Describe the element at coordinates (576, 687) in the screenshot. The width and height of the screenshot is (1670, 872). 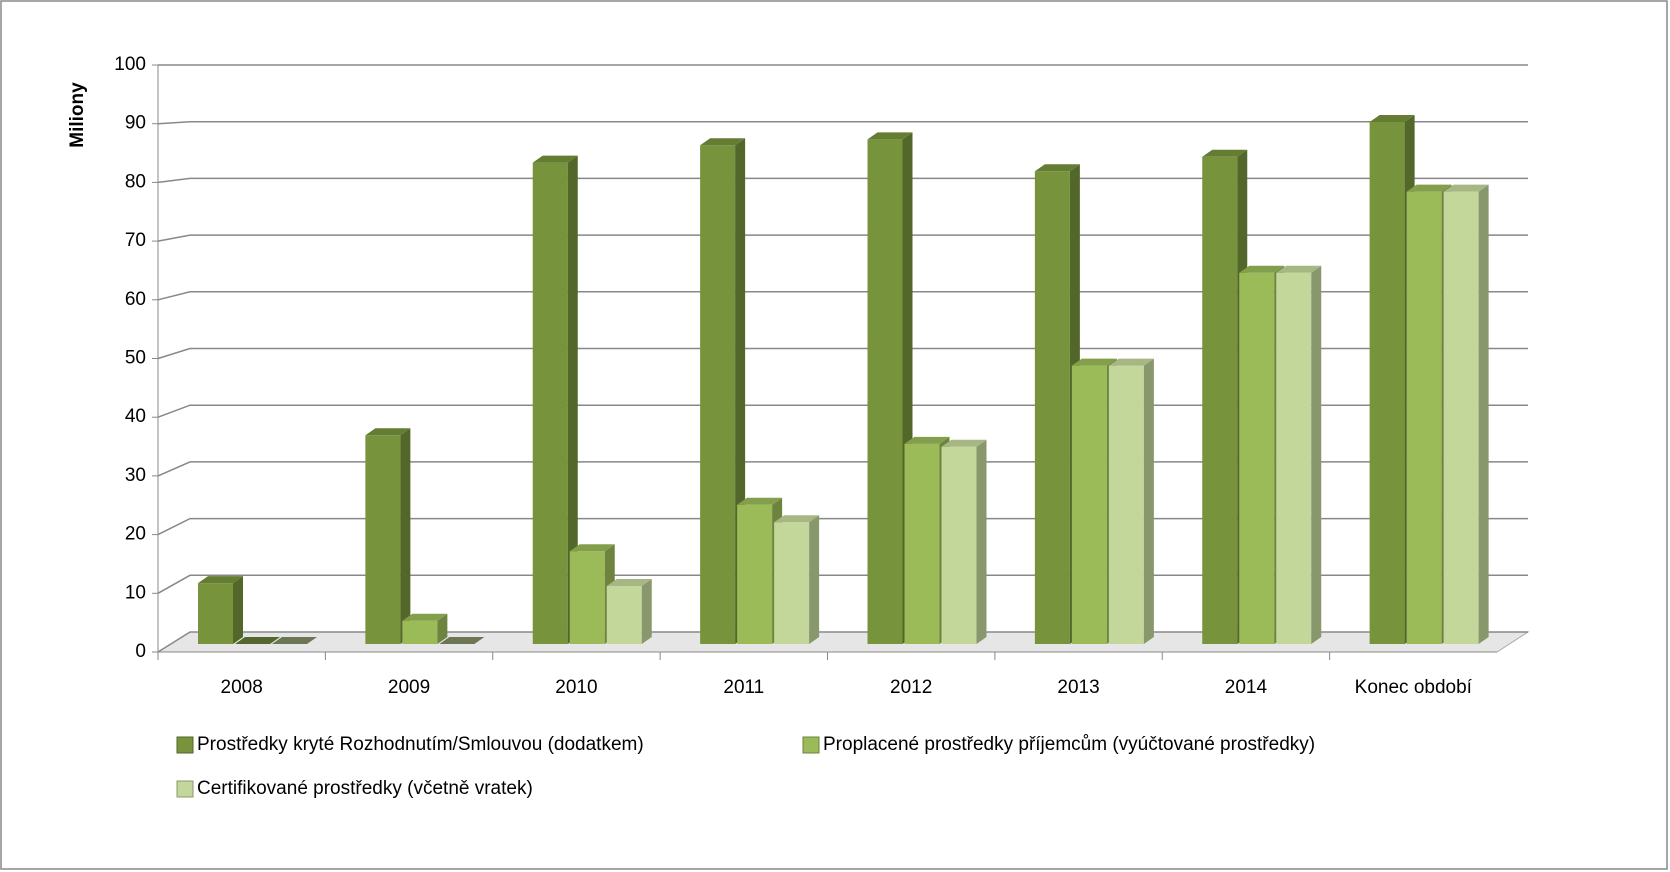
I see `x-tick-label: 2010` at that location.